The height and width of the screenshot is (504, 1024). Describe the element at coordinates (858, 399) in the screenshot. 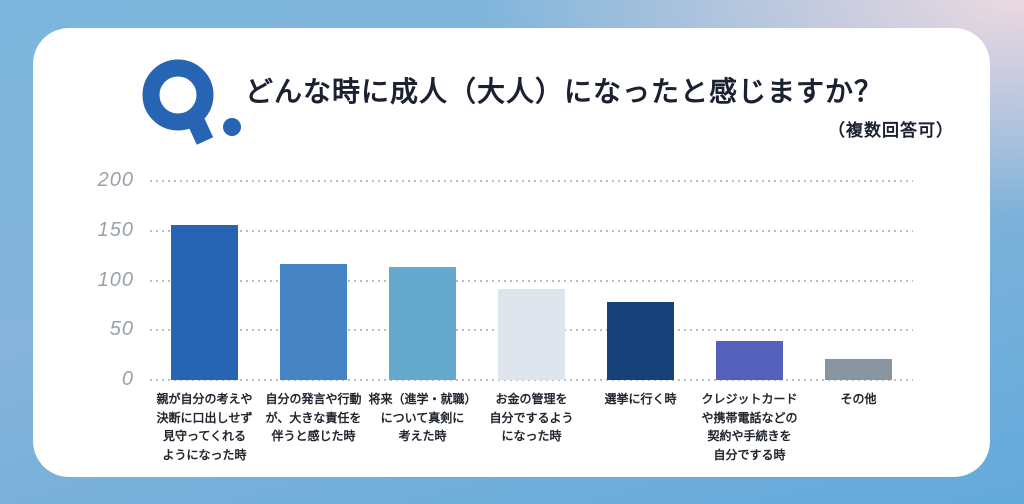

I see `x-axis-label: その他` at that location.